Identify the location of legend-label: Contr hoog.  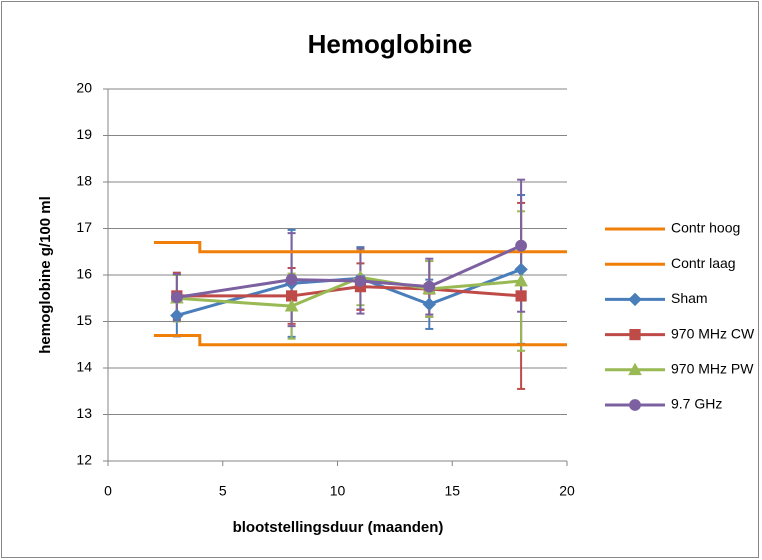
(705, 228).